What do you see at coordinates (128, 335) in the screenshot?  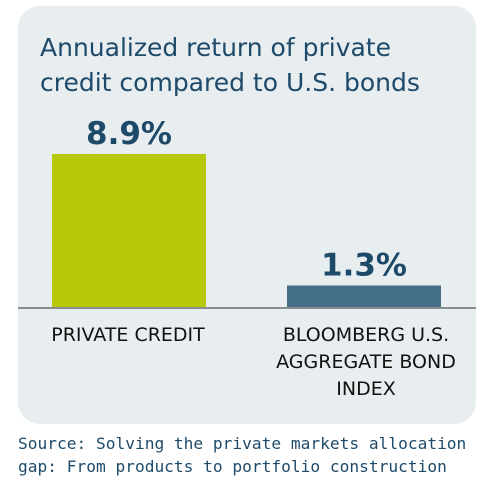 I see `category-label-private-credit: PRIVATE CREDIT` at bounding box center [128, 335].